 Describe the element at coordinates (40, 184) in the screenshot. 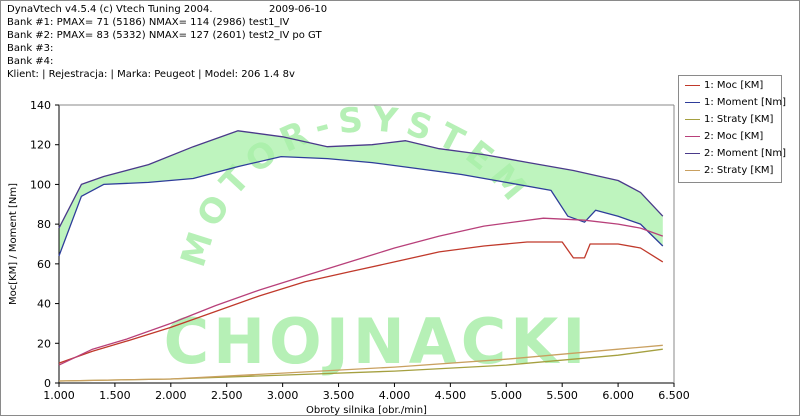

I see `y-tick-label: 100` at that location.